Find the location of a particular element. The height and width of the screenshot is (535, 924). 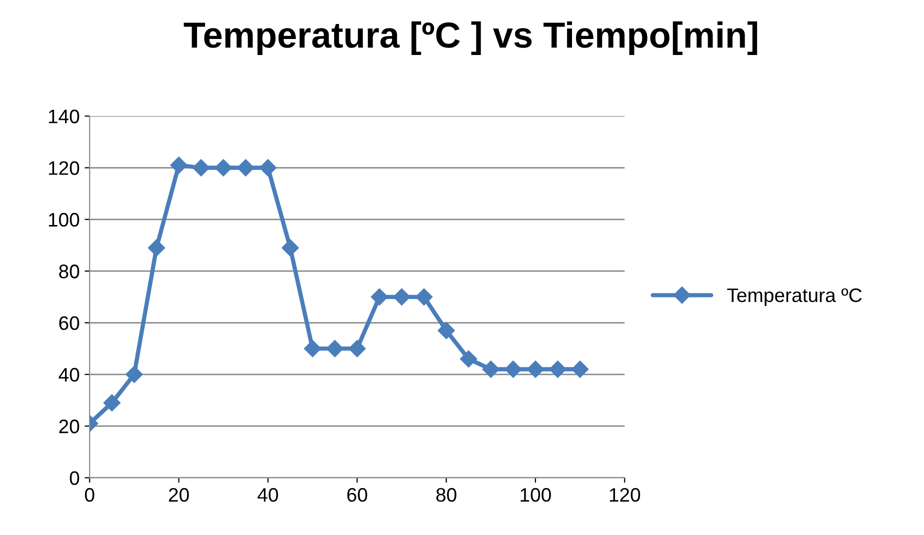

chart-title: Temperatura [ºC ] vs Tiempo[min] is located at coordinates (471, 38).